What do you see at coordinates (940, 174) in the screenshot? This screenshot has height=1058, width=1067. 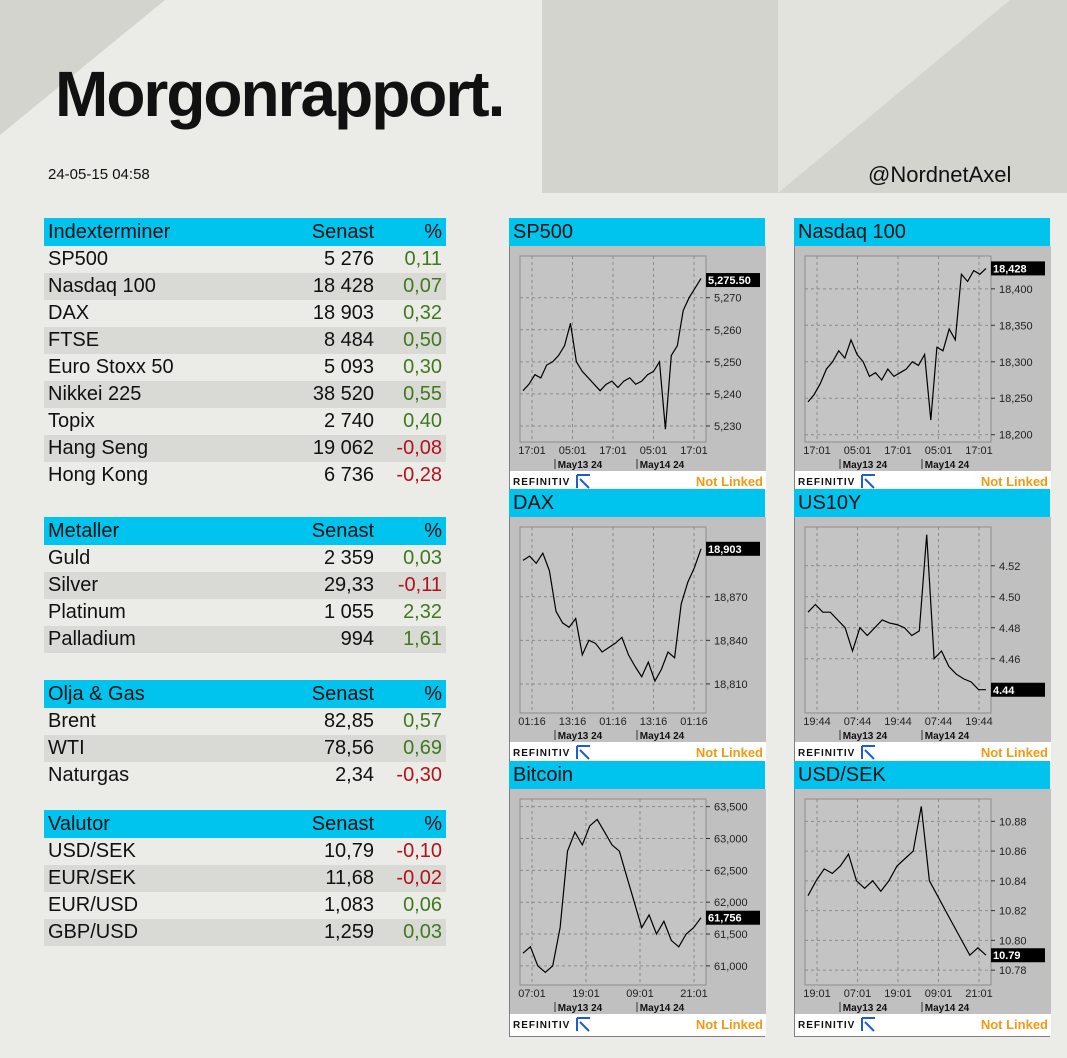 I see `author-handle: @NordnetAxel` at bounding box center [940, 174].